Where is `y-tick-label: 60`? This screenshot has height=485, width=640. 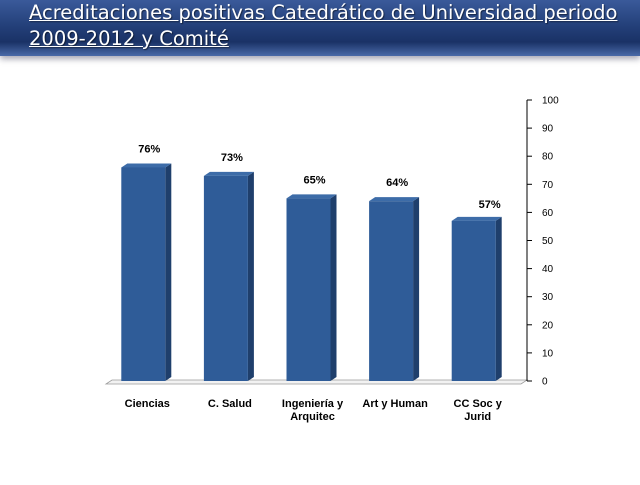 y-tick-label: 60 is located at coordinates (548, 213).